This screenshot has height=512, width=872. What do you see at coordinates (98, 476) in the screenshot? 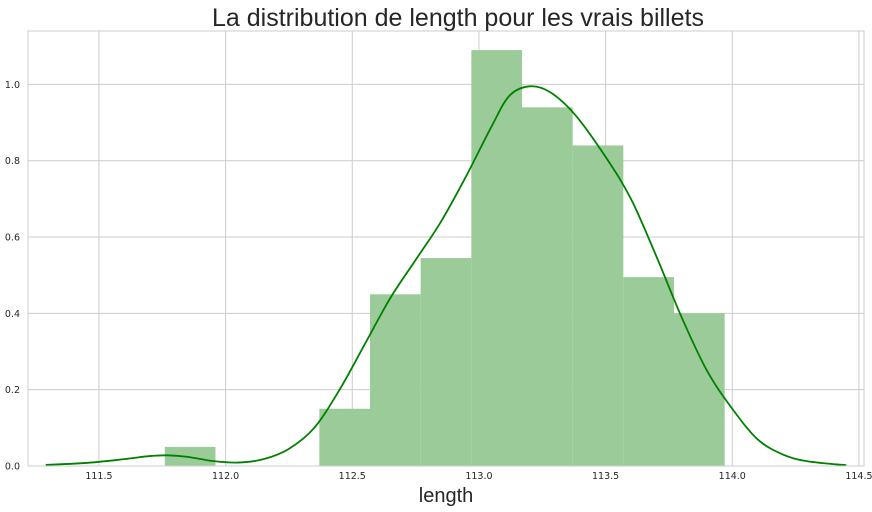
I see `x-tick-label: 111.5` at bounding box center [98, 476].